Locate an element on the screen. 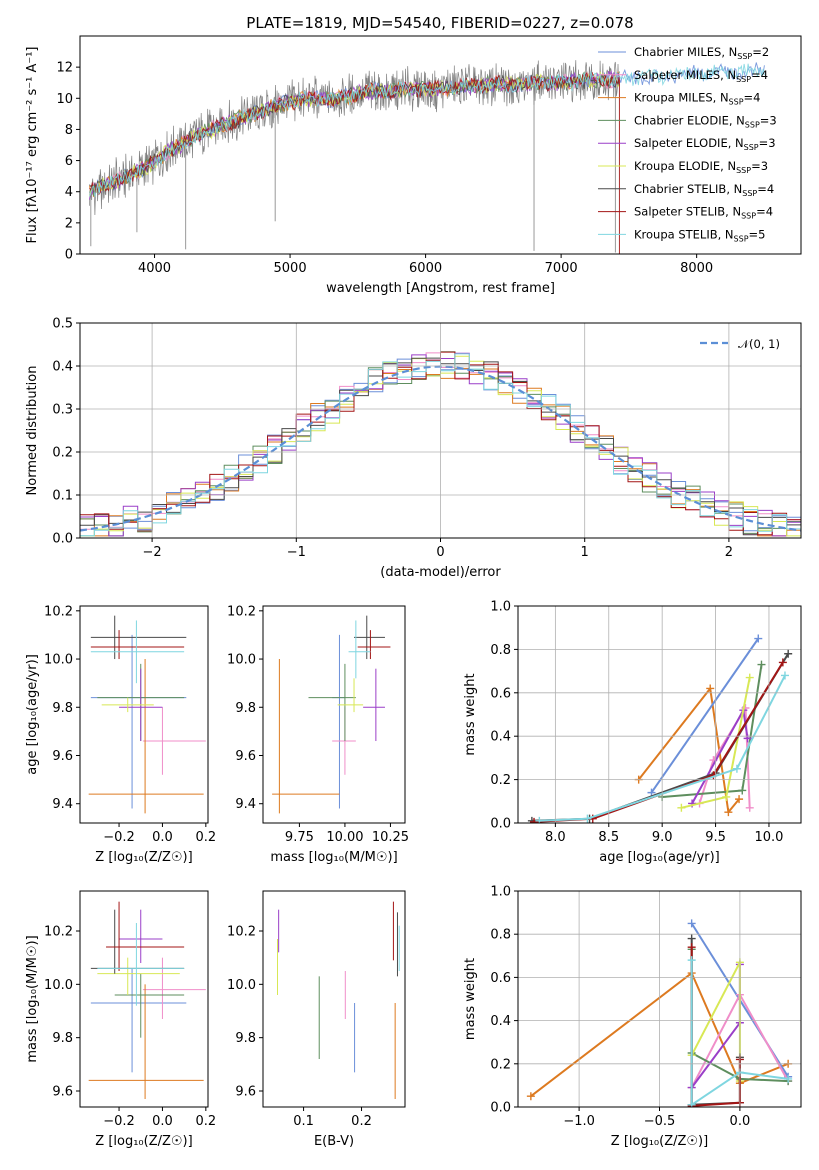 Image resolution: width=819 pixels, height=1170 pixels. y-tick-label: 0.0 is located at coordinates (500, 1108).